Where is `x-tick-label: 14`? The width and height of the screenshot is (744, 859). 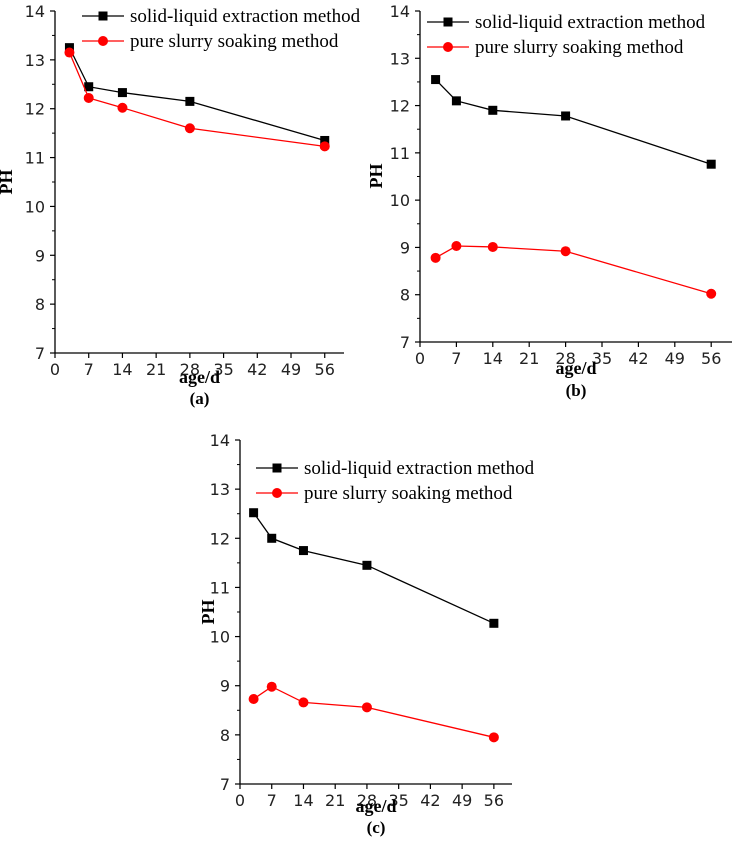
x-tick-label: 14 is located at coordinates (493, 358).